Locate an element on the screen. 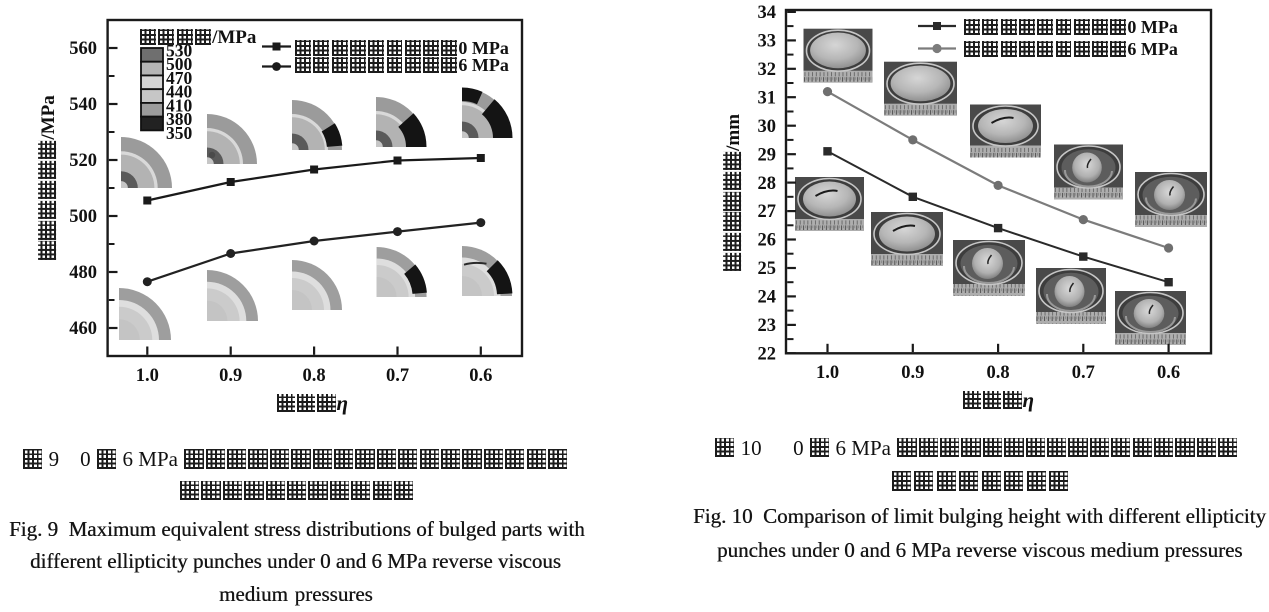  svg-text: 32 is located at coordinates (767, 70).